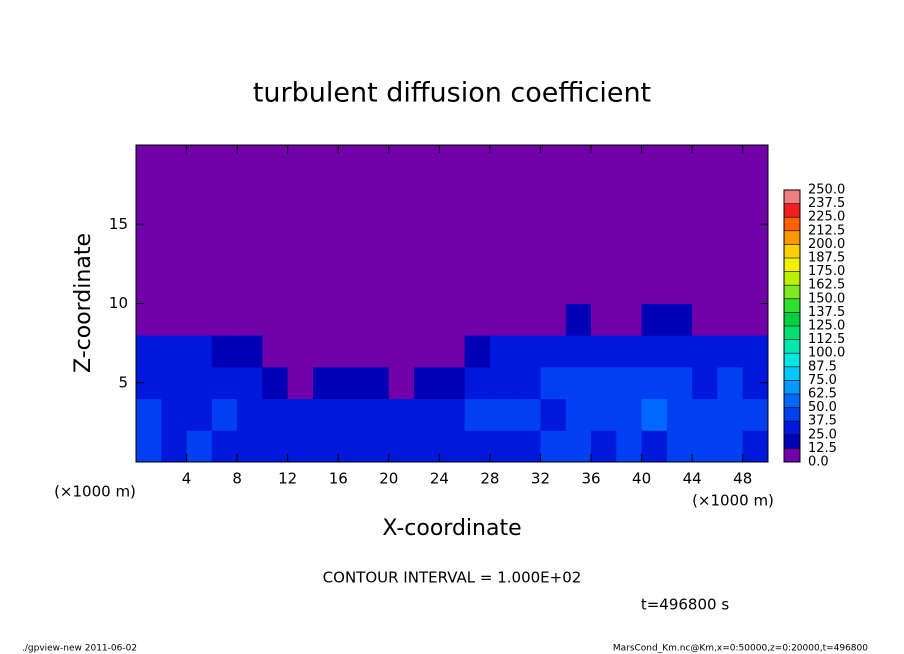 The width and height of the screenshot is (904, 654). Describe the element at coordinates (451, 528) in the screenshot. I see `x-axis-label: X-coordinate` at that location.